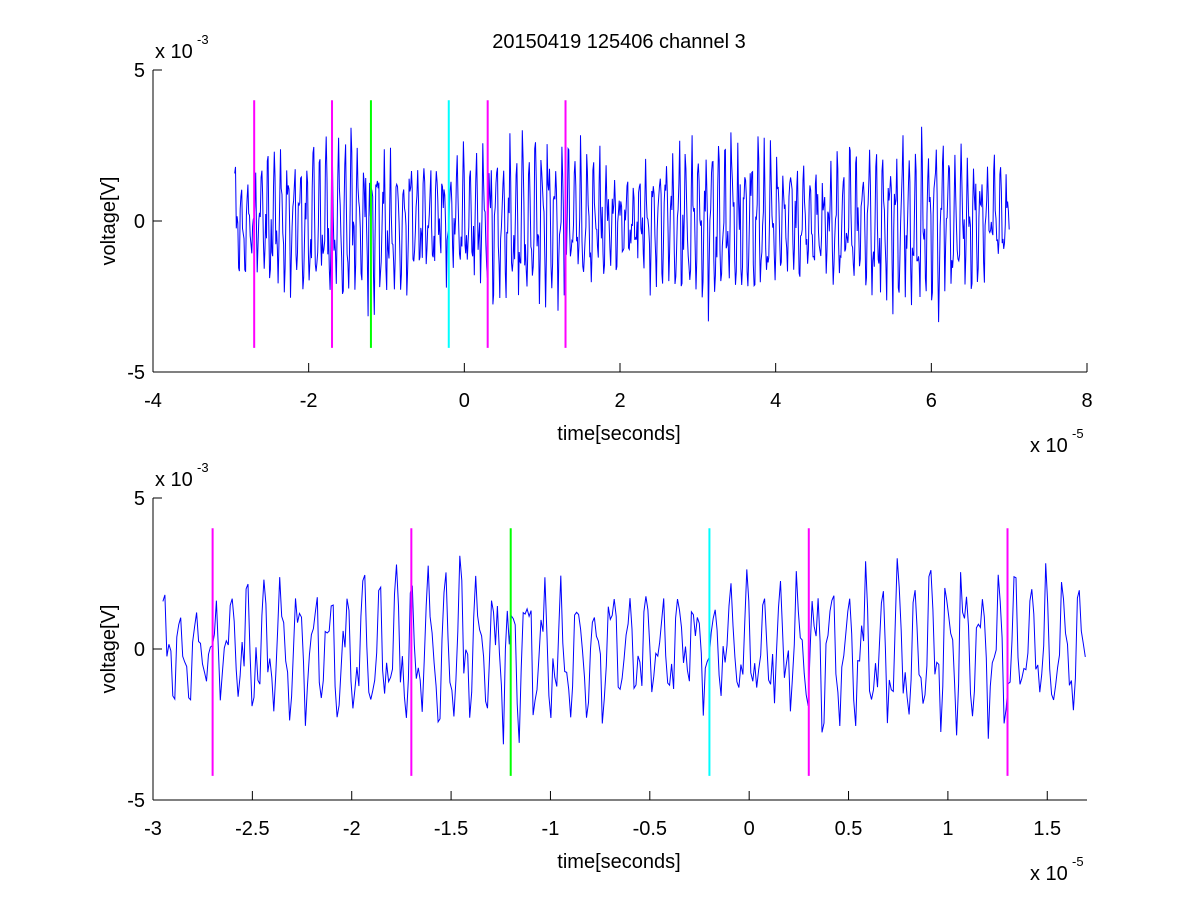 Image resolution: width=1200 pixels, height=901 pixels. Describe the element at coordinates (1086, 401) in the screenshot. I see `x-tick-label: 8` at that location.